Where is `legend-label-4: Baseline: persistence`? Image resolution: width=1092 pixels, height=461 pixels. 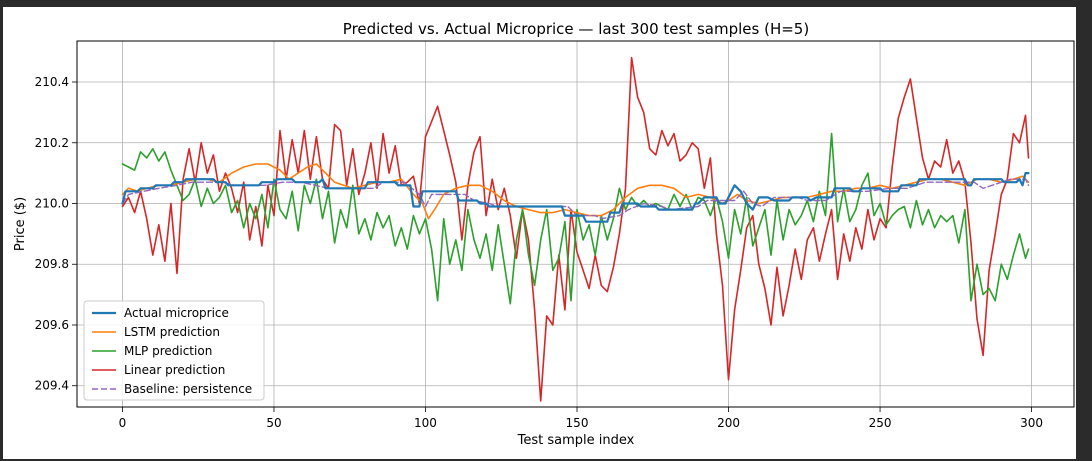
legend-label-4: Baseline: persistence is located at coordinates (188, 389).